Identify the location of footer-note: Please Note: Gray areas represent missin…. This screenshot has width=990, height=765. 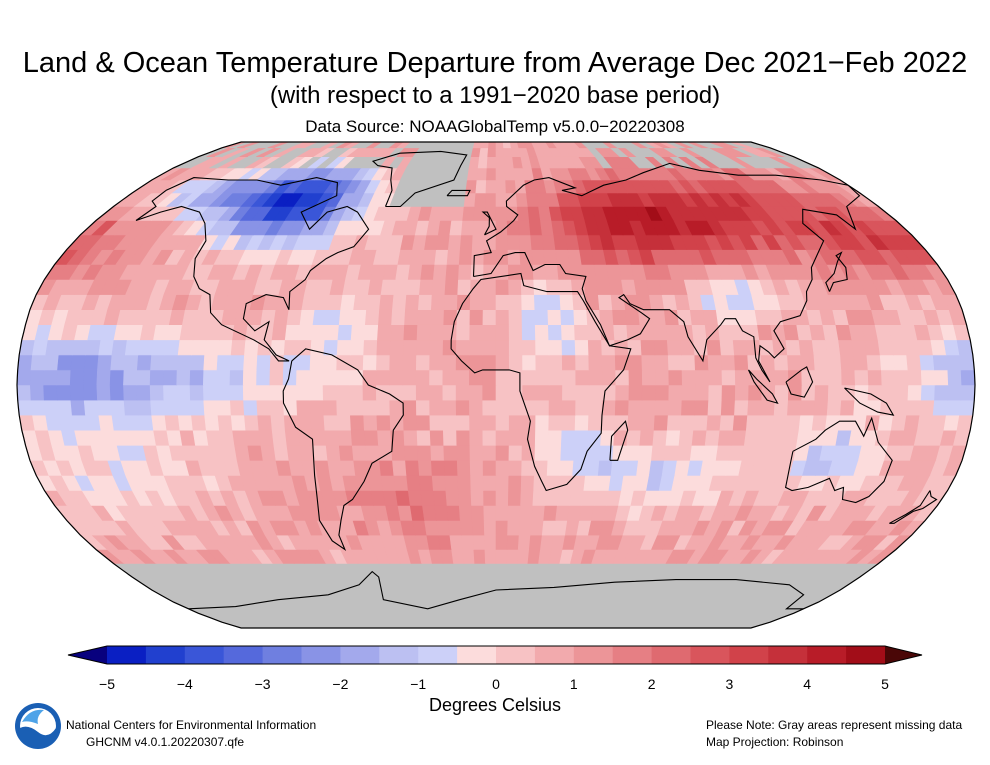
(834, 725).